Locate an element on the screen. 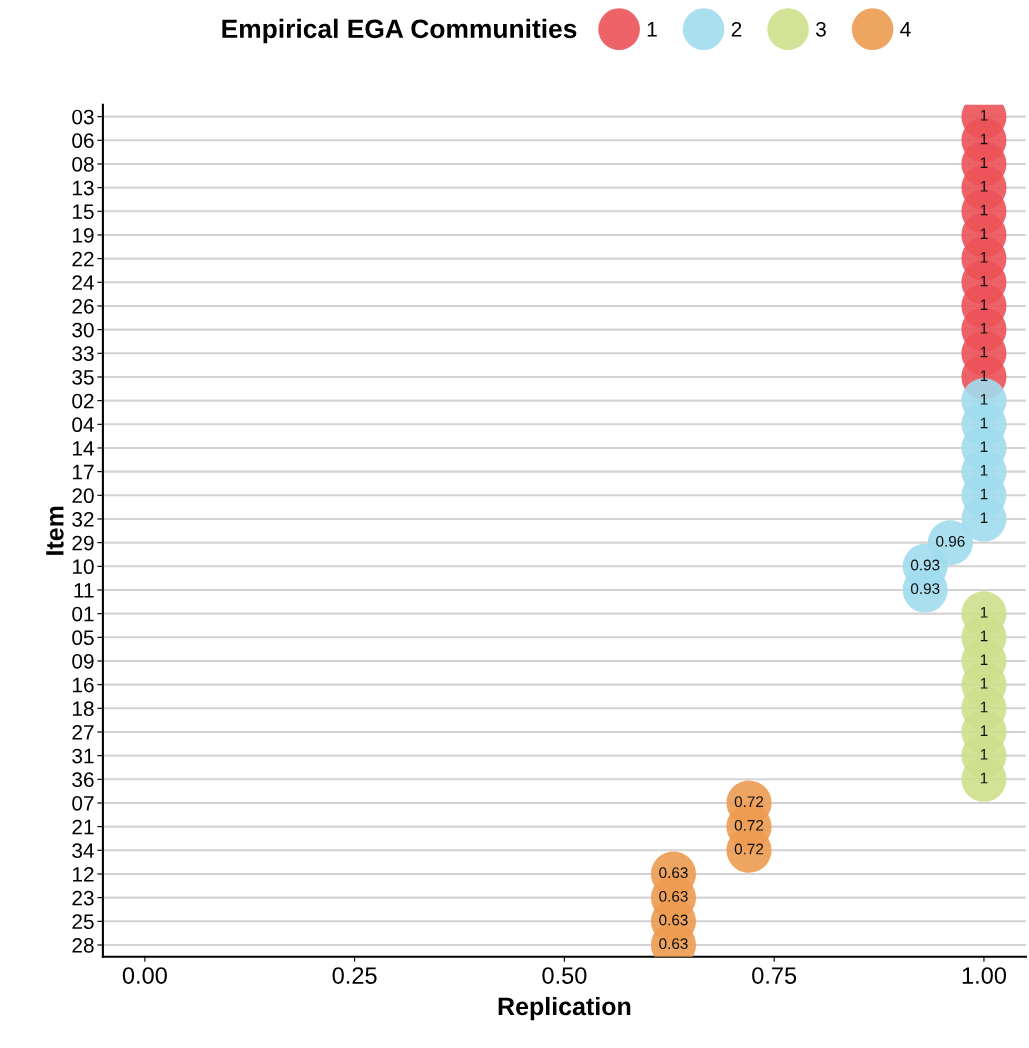 This screenshot has height=1048, width=1029. y-tick-label: 02 is located at coordinates (83, 401).